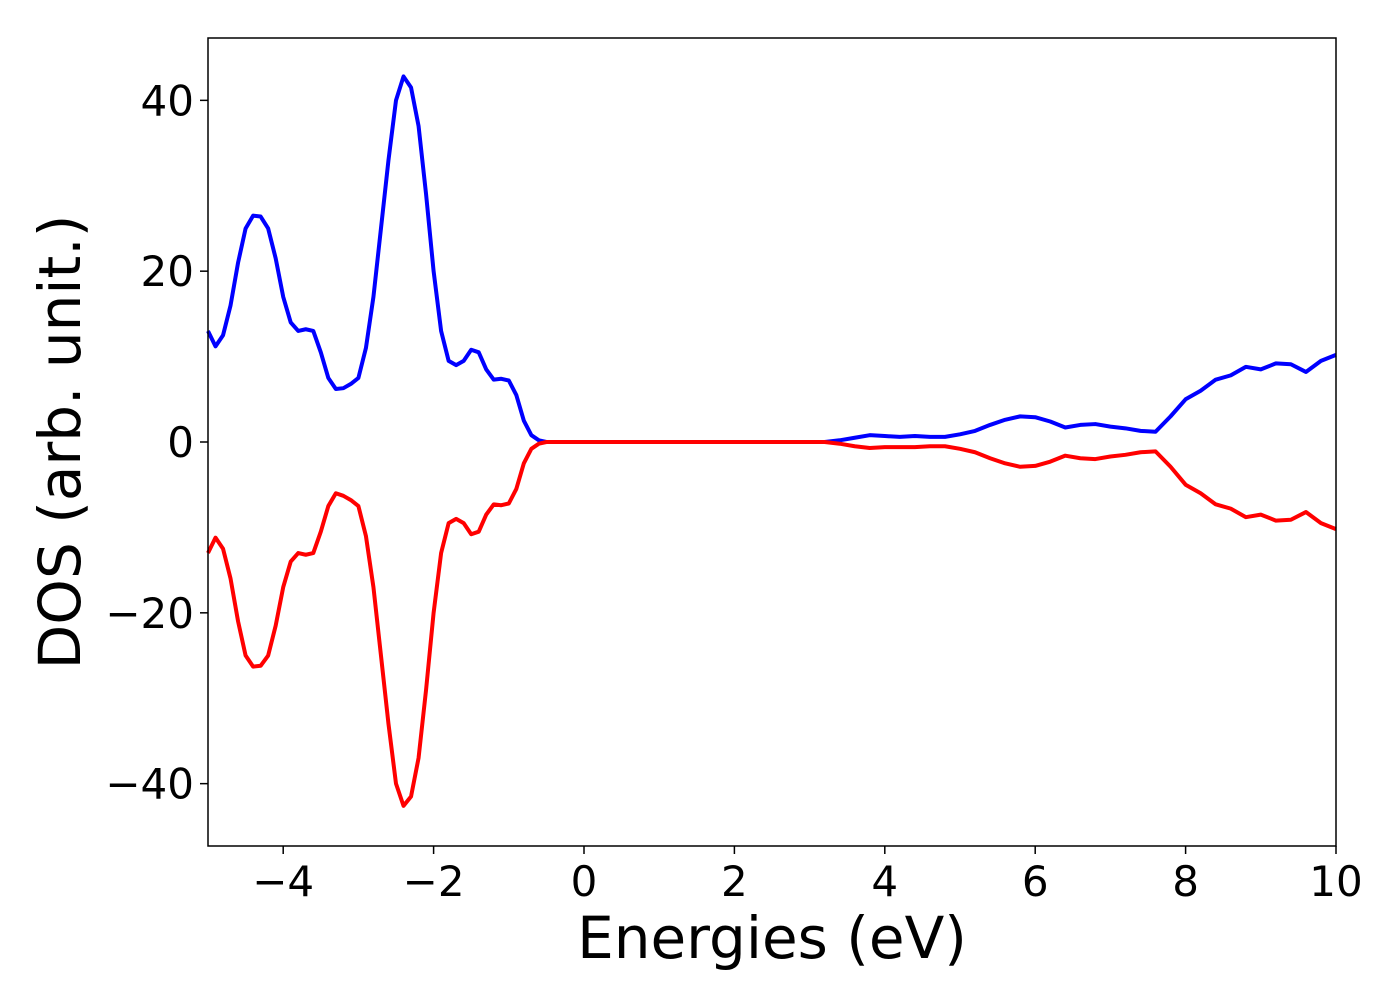 This screenshot has width=1400, height=1000. I want to click on x-tick-label: 10, so click(1335, 881).